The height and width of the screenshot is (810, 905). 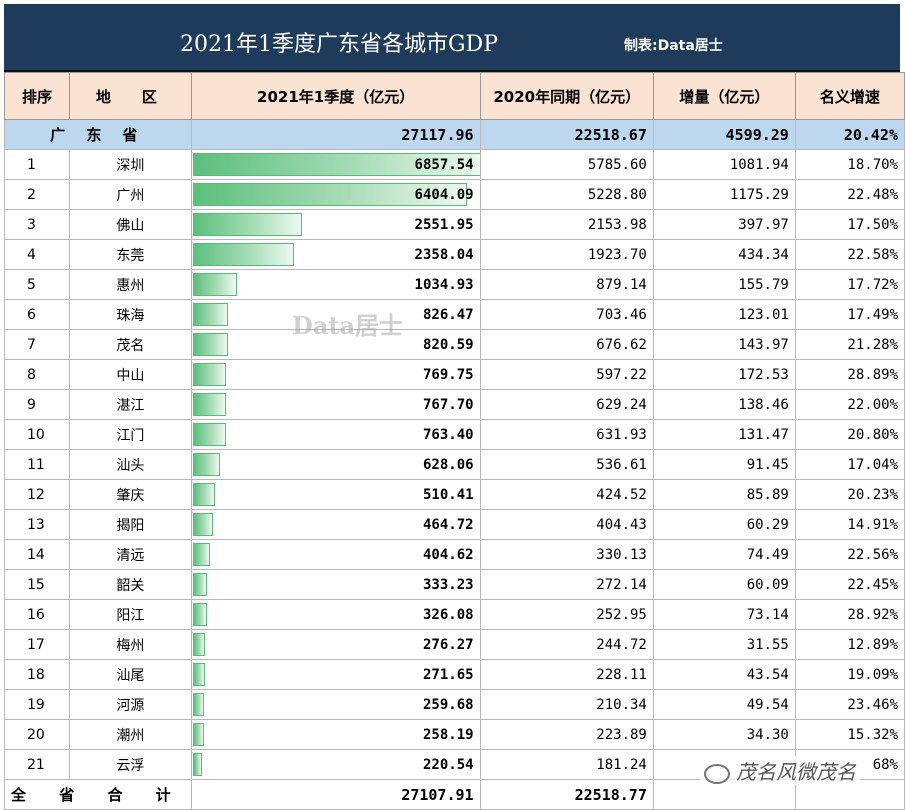 What do you see at coordinates (335, 374) in the screenshot?
I see `q1-2021-cell: 769.75` at bounding box center [335, 374].